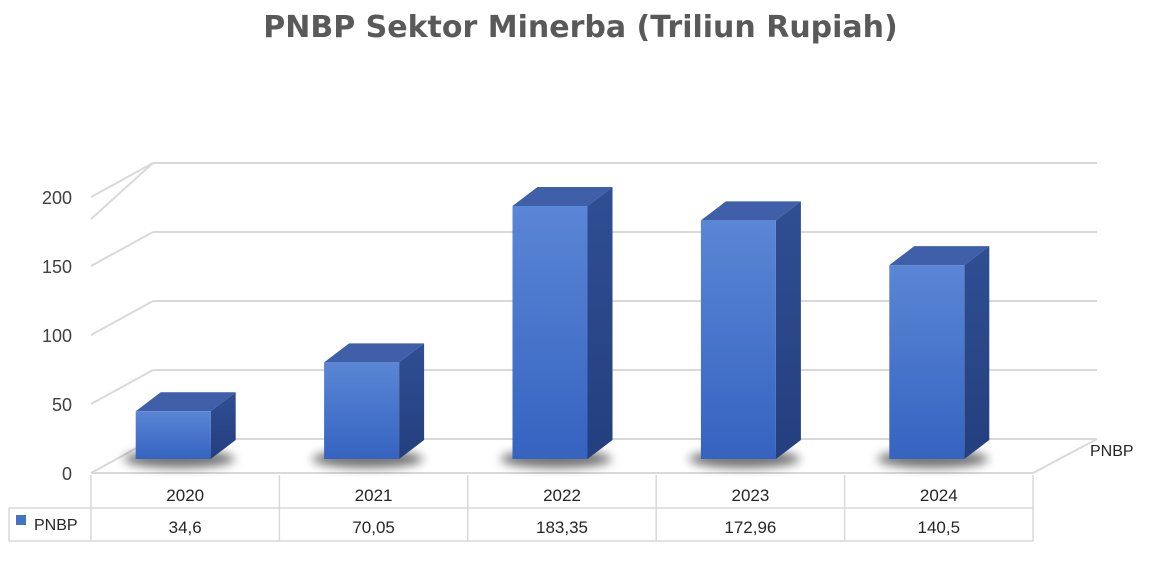  I want to click on data-label: 34,6, so click(185, 527).